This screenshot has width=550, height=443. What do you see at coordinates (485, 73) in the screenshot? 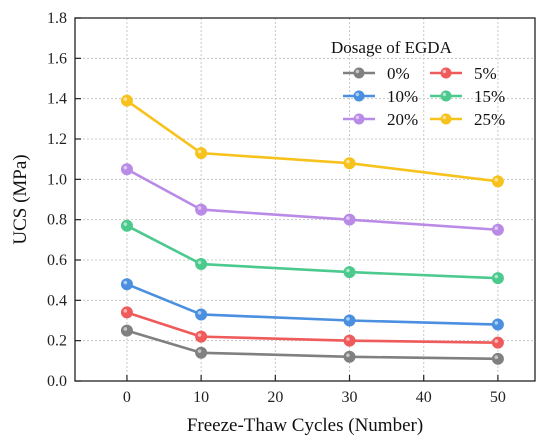
I see `legend-label: 5%` at bounding box center [485, 73].